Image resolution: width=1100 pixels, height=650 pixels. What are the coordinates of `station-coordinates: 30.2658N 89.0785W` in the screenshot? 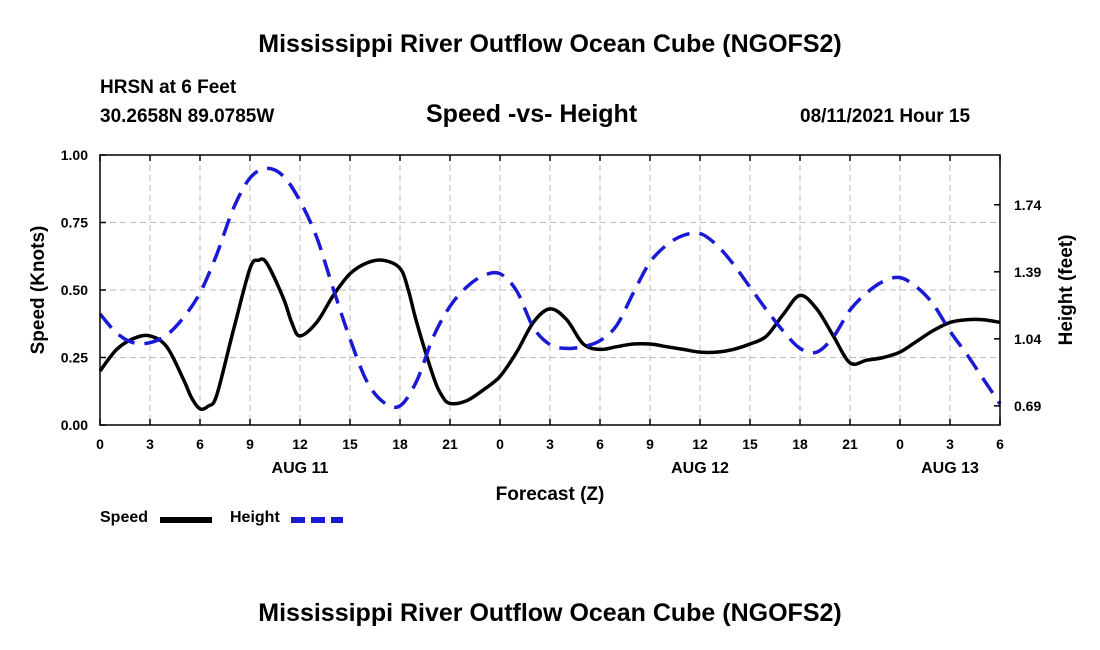 It's located at (187, 116).